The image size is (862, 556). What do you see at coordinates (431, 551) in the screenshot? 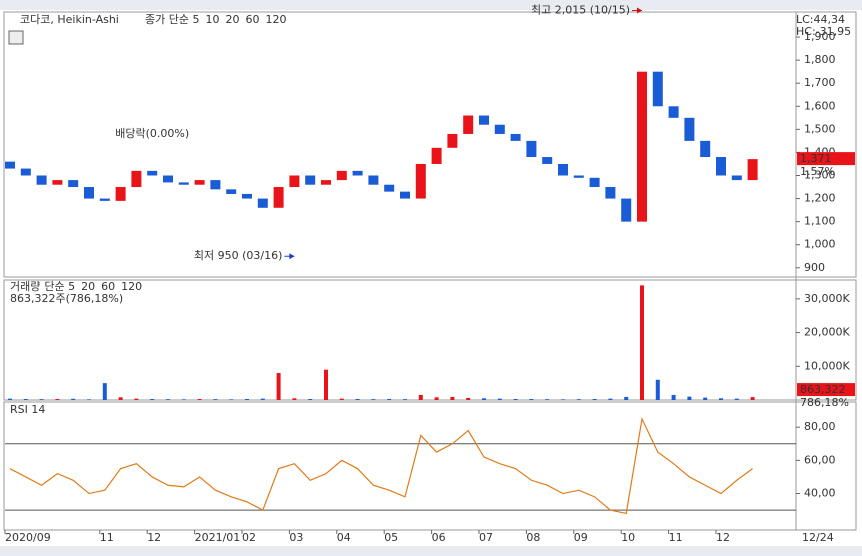
I see `bottom-strip` at bounding box center [431, 551].